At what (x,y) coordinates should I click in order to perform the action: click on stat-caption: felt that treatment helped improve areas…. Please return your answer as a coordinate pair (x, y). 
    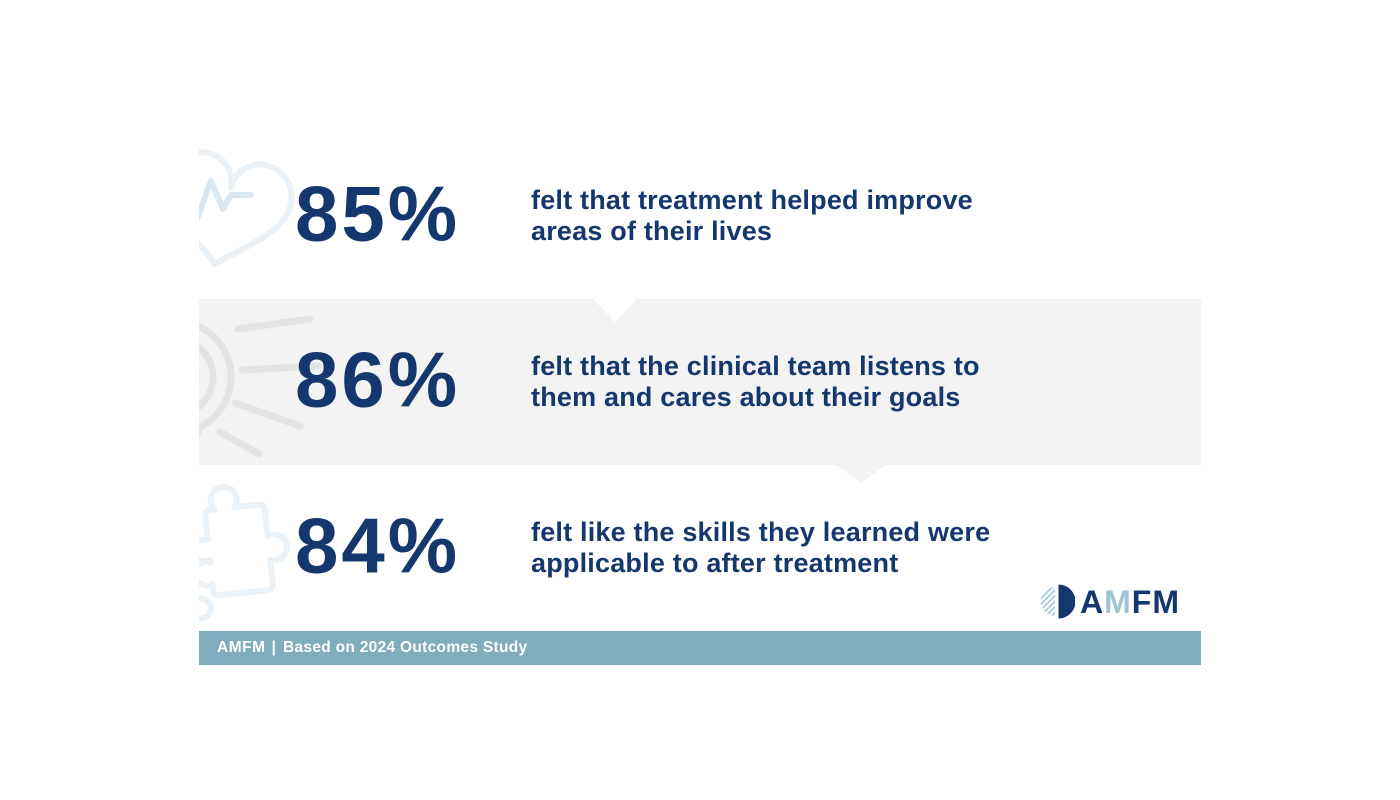
    Looking at the image, I should click on (752, 216).